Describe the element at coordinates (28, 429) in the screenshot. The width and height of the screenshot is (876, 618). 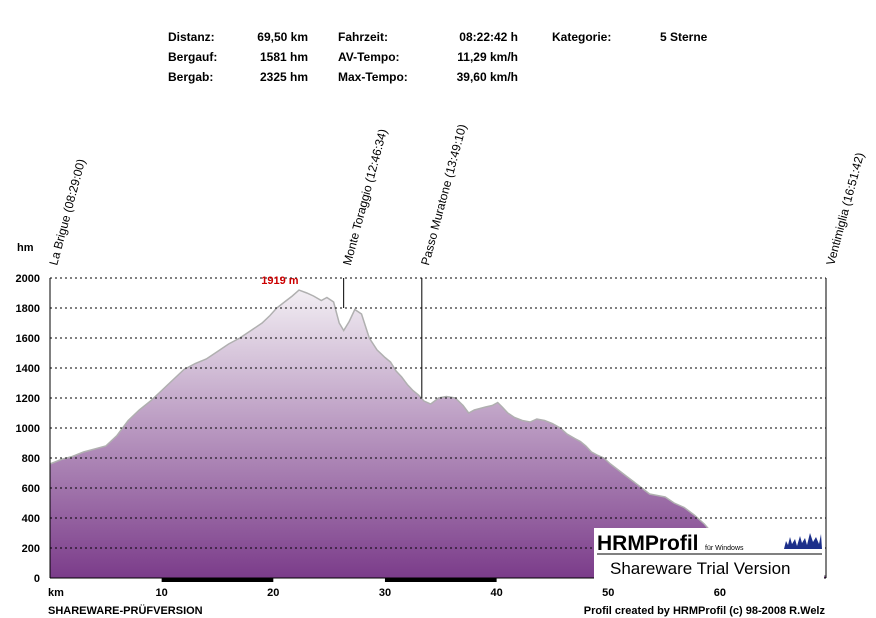
I see `y-tick-label: 1000` at that location.